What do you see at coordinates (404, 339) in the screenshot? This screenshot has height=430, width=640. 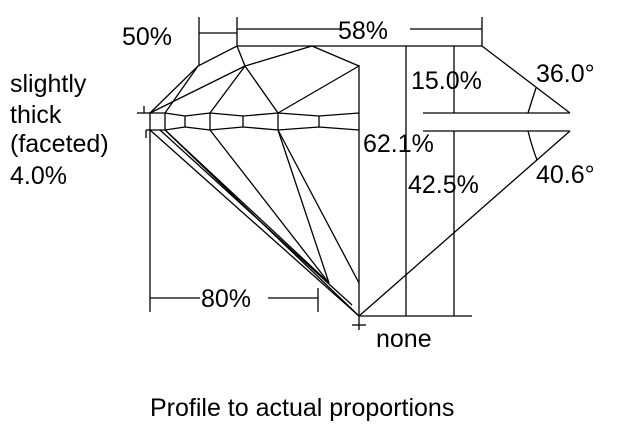 I see `culet-label: none` at bounding box center [404, 339].